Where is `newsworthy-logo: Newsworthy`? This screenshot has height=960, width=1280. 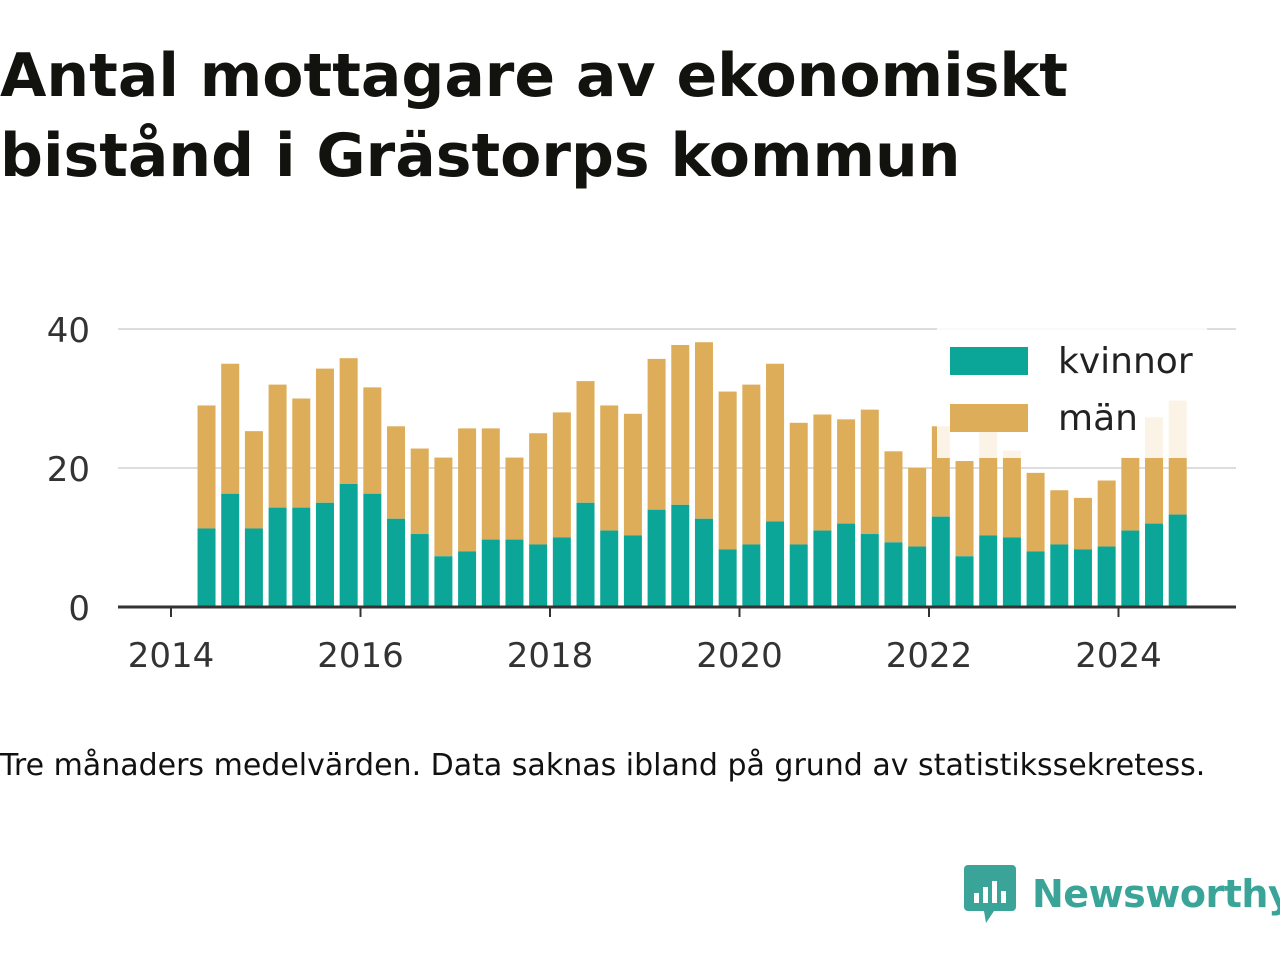 newsworthy-logo: Newsworthy is located at coordinates (1122, 894).